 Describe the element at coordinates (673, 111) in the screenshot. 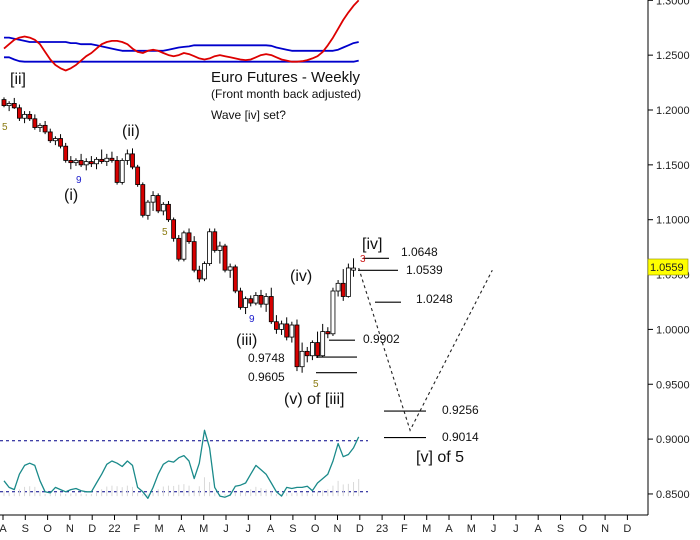

I see `y-tick-label: 1.2000` at that location.